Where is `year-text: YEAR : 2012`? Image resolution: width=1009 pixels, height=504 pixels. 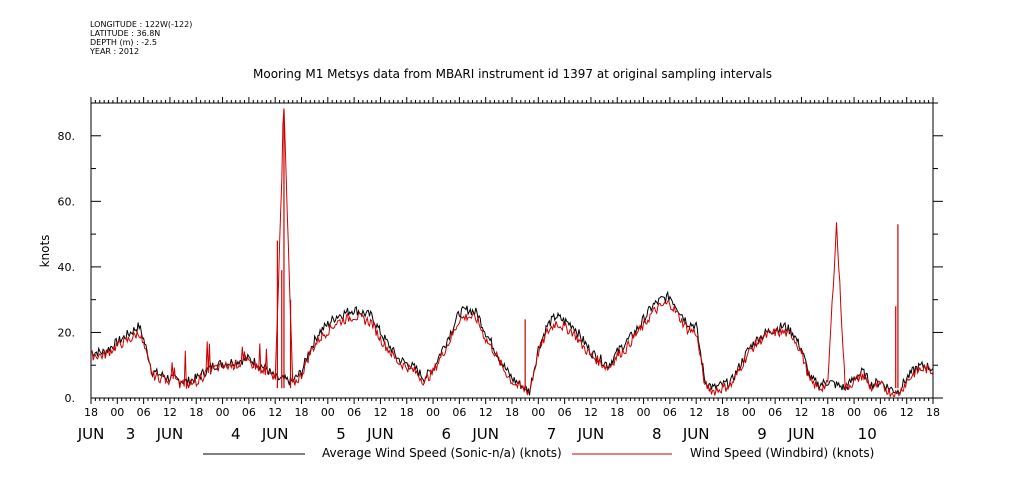
year-text: YEAR : 2012 is located at coordinates (115, 51).